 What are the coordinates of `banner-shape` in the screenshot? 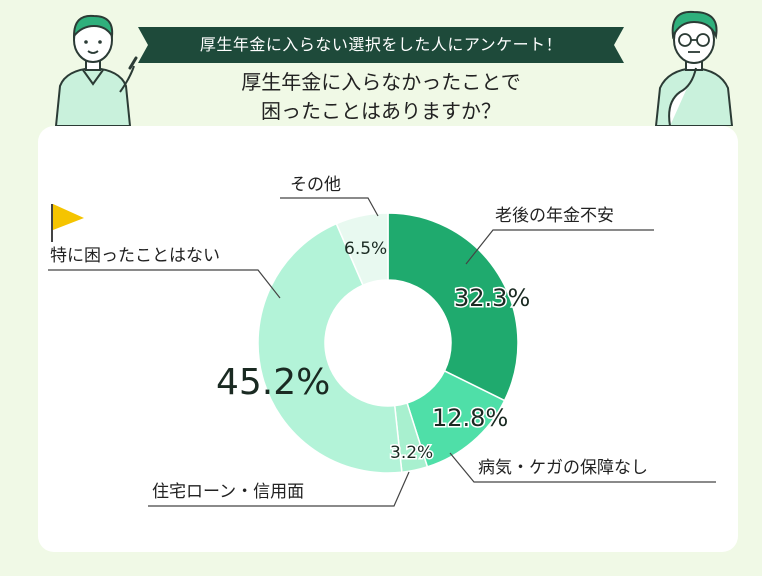 It's located at (381, 45).